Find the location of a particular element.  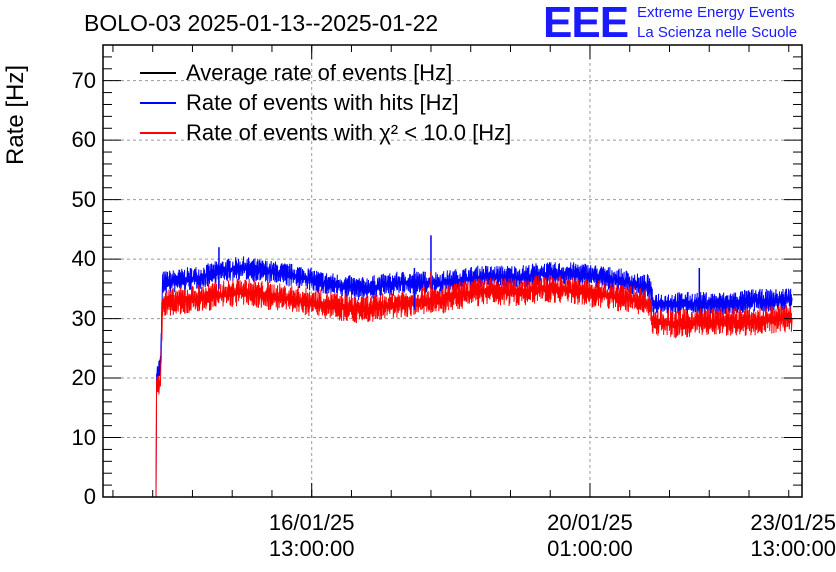

legend-label-chi2: Rate of events with χ² < 10.0 [Hz] is located at coordinates (349, 132).